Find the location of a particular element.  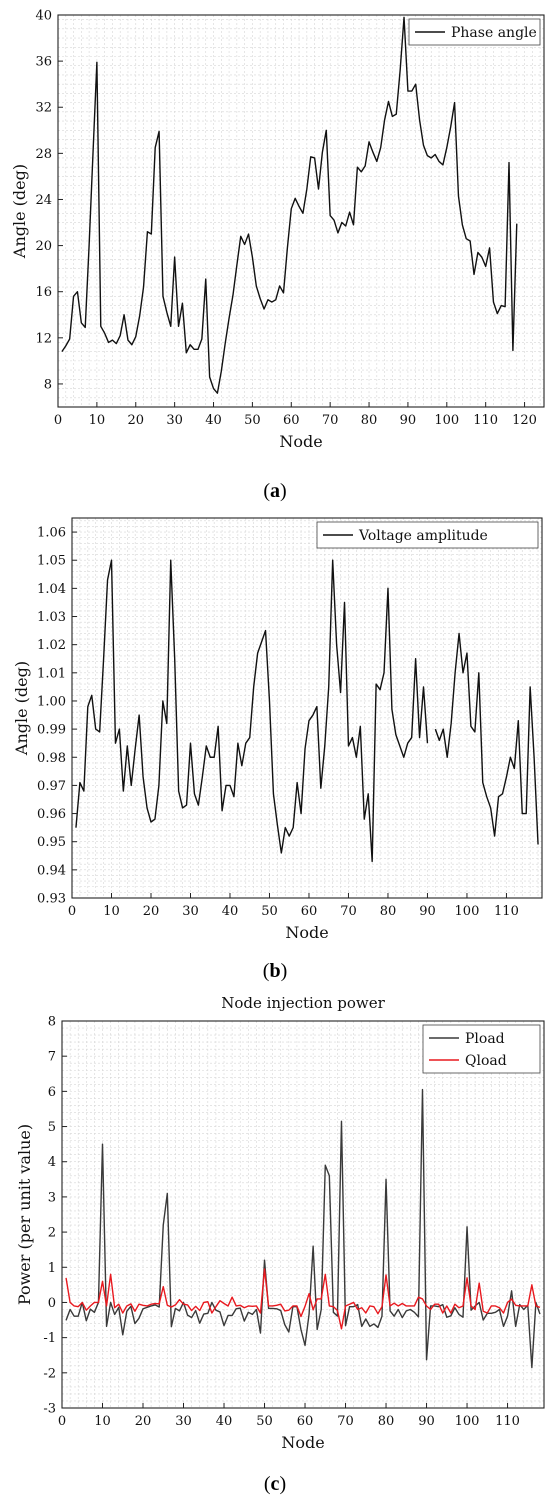

y-tick-label: 40 is located at coordinates (43, 16).